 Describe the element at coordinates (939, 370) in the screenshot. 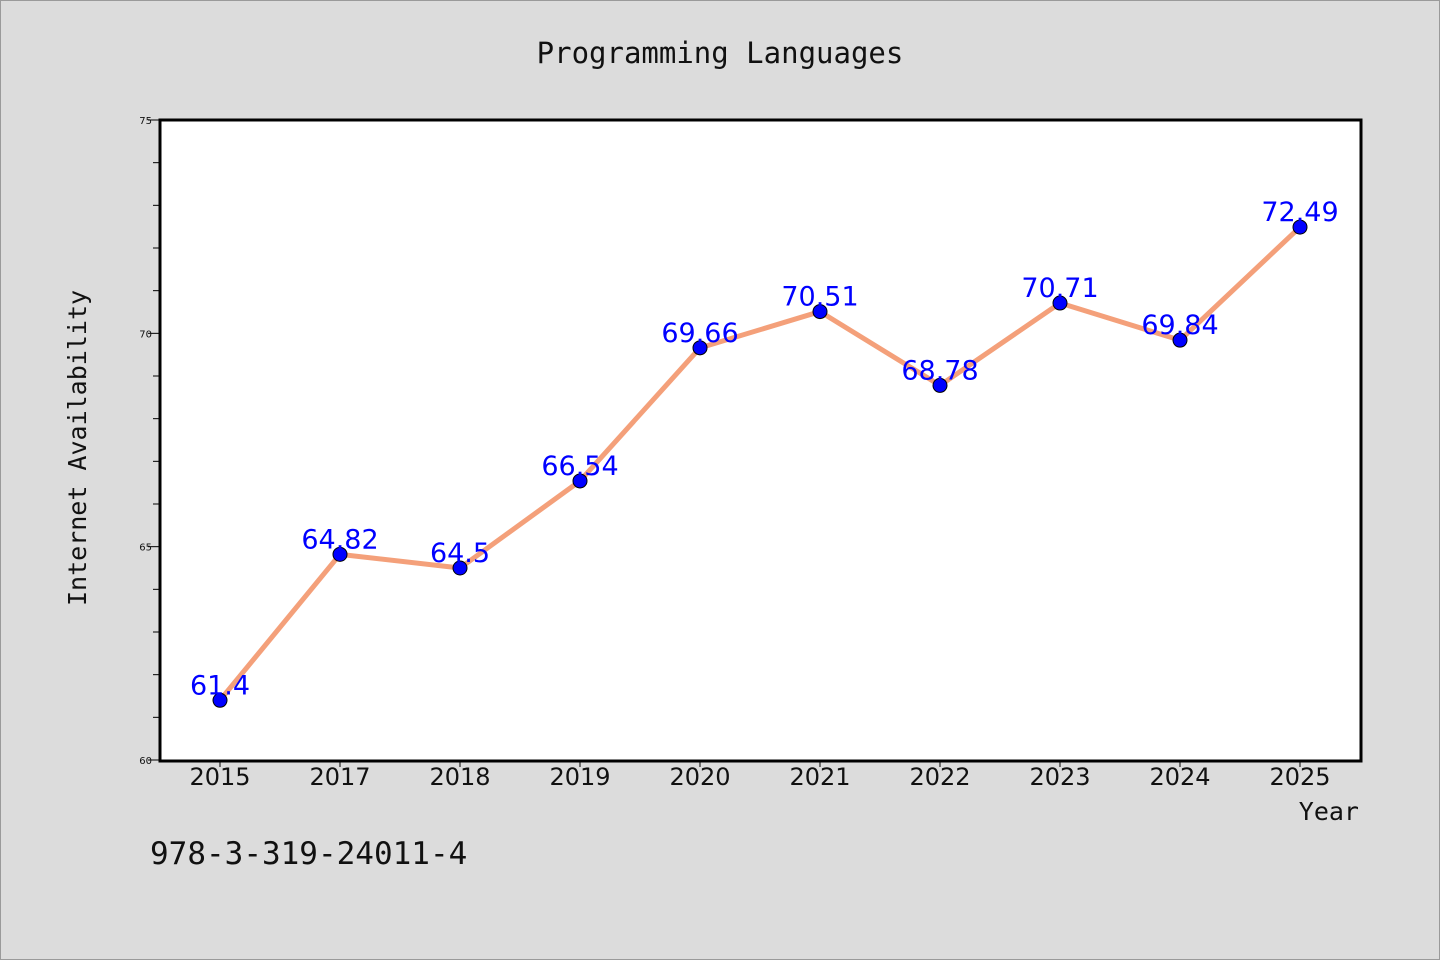

I see `data-label: 68.78` at that location.